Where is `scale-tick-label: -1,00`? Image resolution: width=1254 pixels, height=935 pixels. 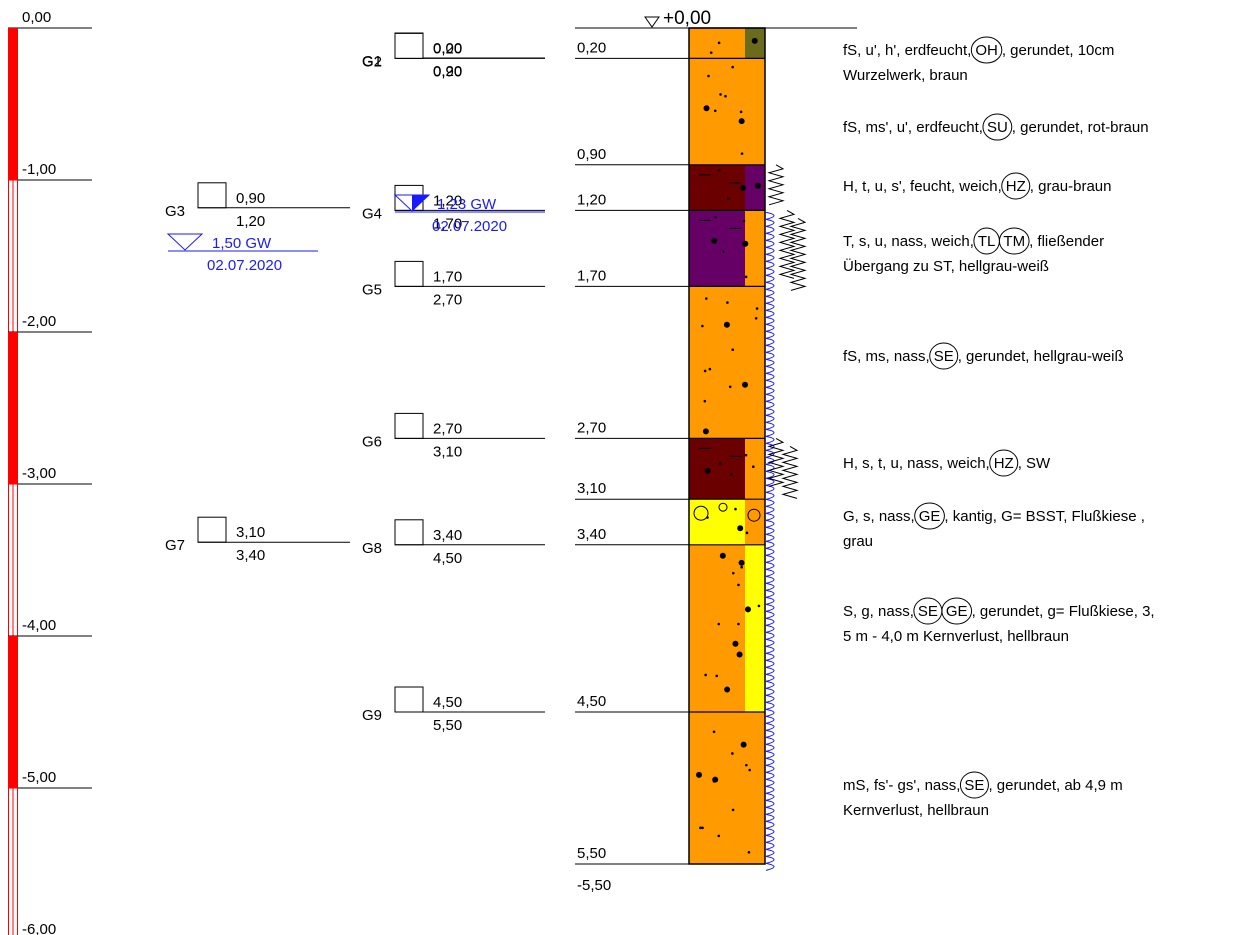 scale-tick-label: -1,00 is located at coordinates (39, 169).